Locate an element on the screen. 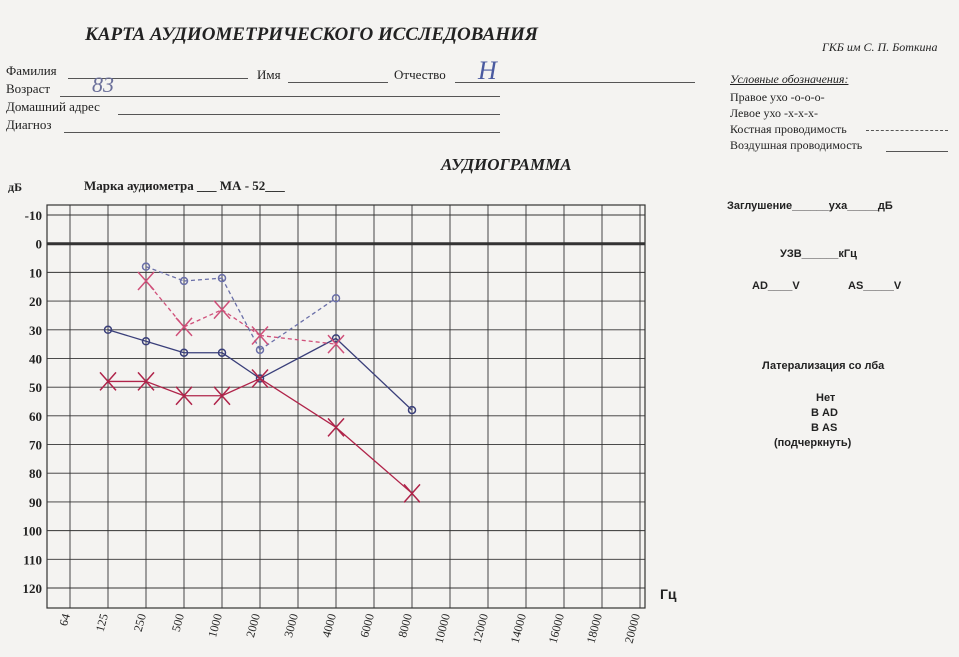 Image resolution: width=959 pixels, height=657 pixels. y-tick-label: 70 is located at coordinates (35, 445).